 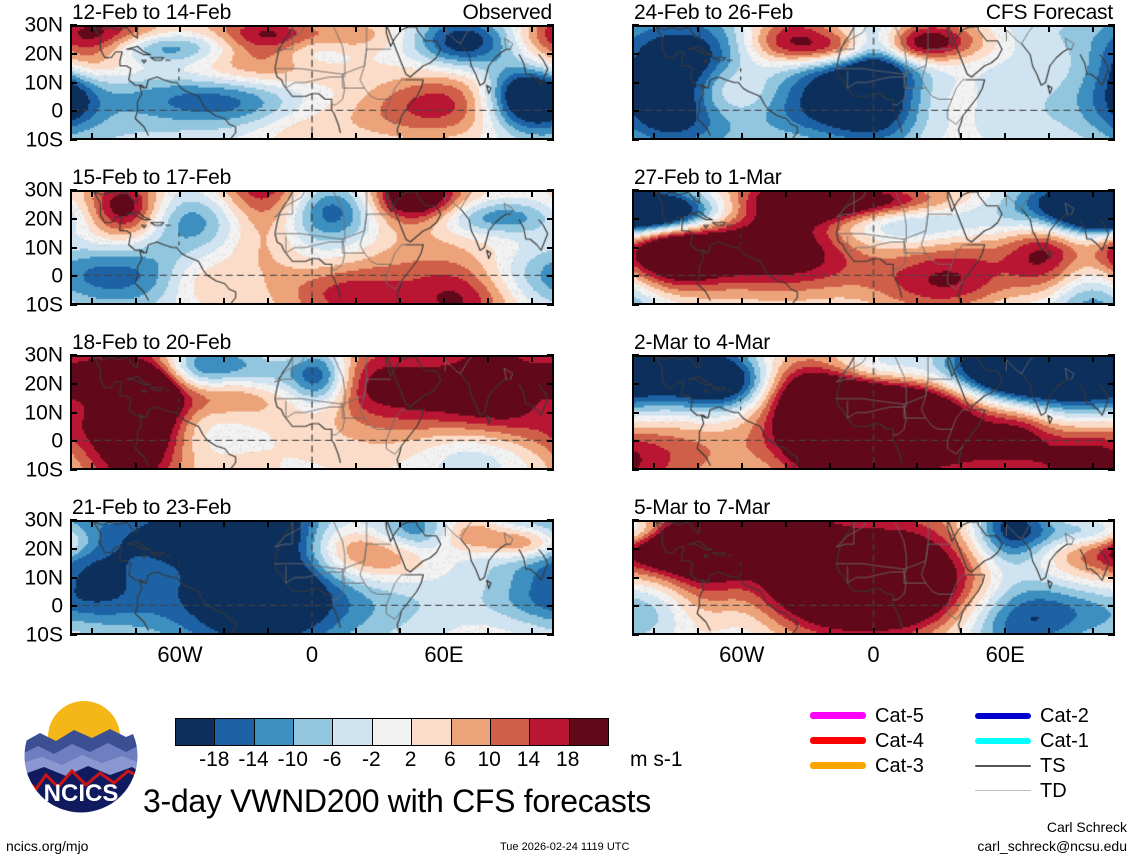 I want to click on legend-item: Cat-4, so click(x=867, y=740).